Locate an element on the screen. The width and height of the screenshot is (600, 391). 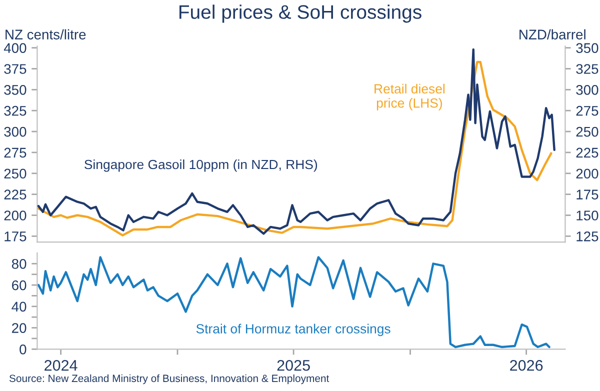
y-tick-label: 20 is located at coordinates (19, 328).